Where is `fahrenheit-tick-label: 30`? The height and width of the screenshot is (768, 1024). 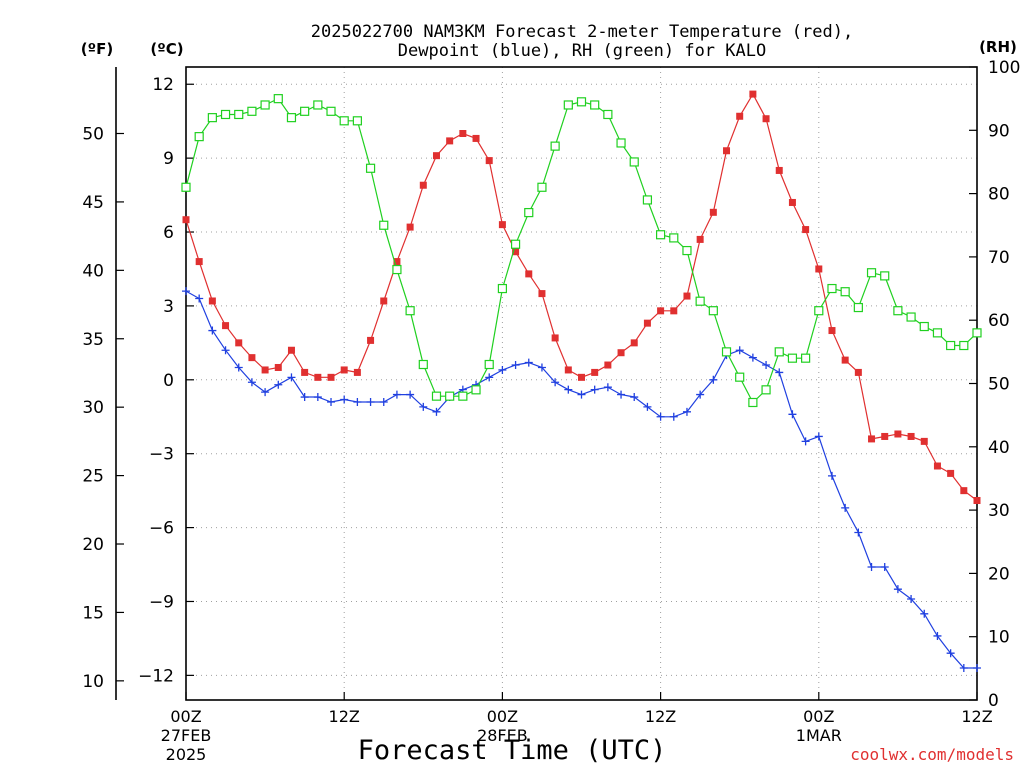 fahrenheit-tick-label: 30 is located at coordinates (93, 408).